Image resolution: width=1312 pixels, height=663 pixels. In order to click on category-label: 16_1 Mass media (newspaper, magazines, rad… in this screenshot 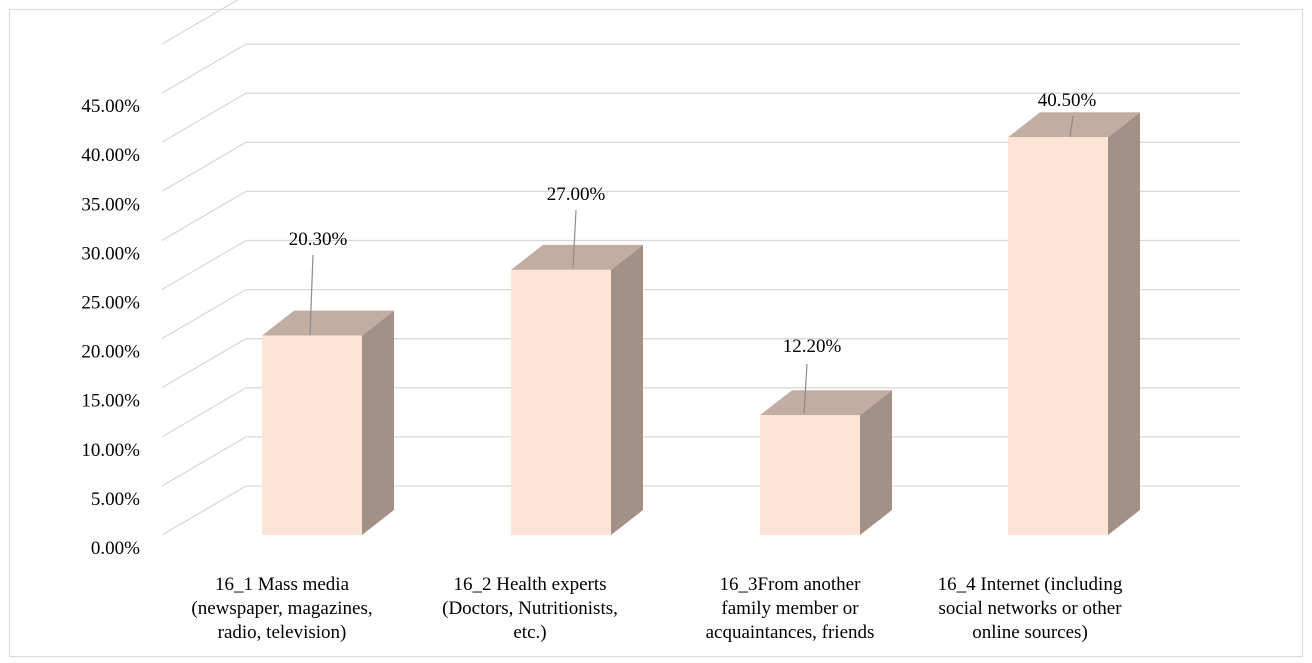, I will do `click(281, 608)`.